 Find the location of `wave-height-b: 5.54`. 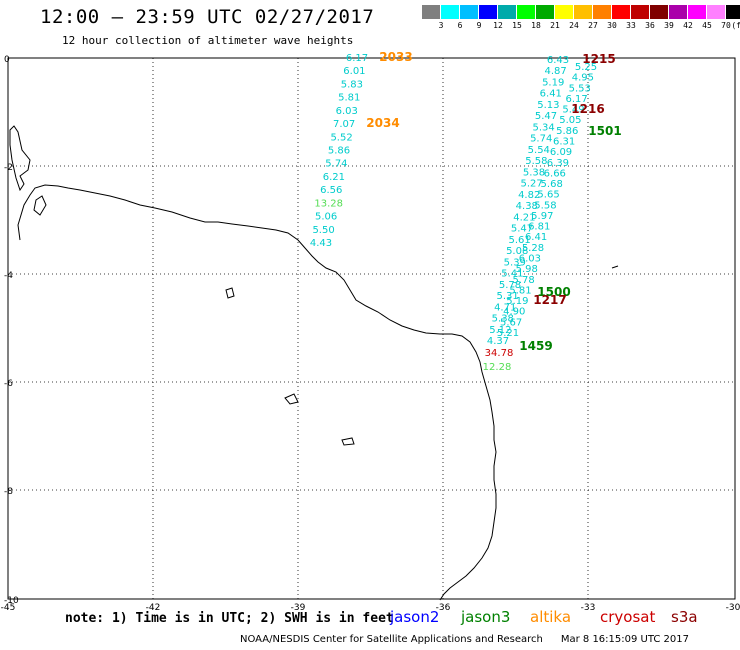

wave-height-b: 5.54 is located at coordinates (539, 150).